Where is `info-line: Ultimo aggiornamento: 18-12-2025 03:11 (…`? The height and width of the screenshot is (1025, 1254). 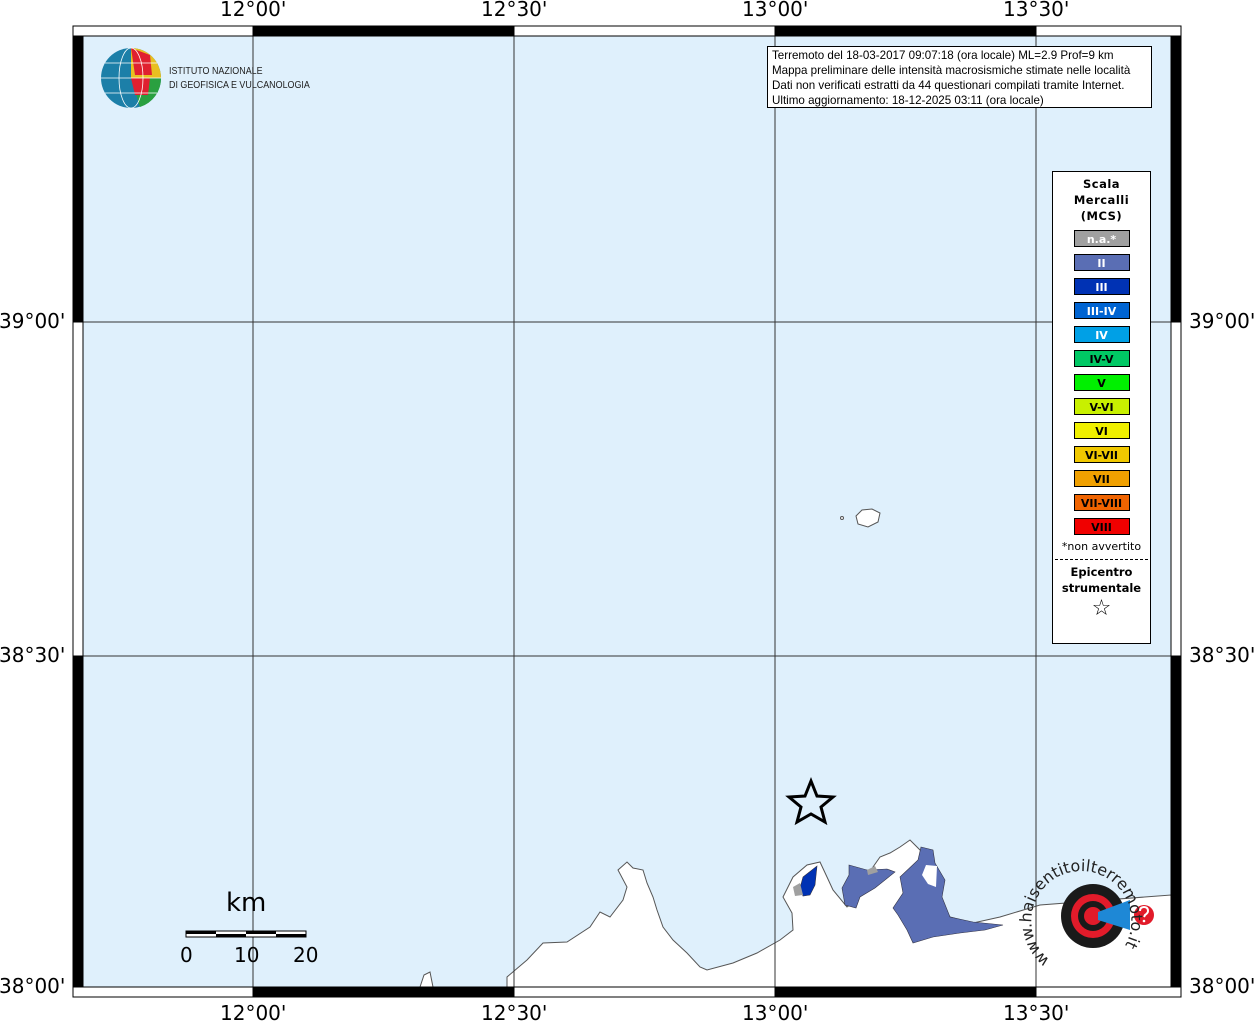
info-line: Ultimo aggiornamento: 18-12-2025 03:11 (… is located at coordinates (908, 100).